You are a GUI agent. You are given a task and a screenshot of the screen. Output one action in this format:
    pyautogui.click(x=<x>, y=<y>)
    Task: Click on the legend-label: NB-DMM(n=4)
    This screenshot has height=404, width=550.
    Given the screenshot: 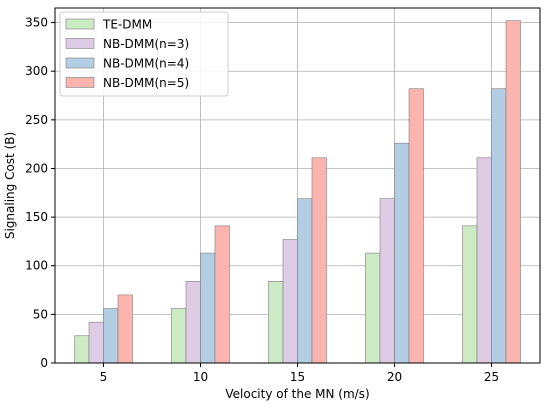 What is the action you would take?
    pyautogui.click(x=146, y=64)
    